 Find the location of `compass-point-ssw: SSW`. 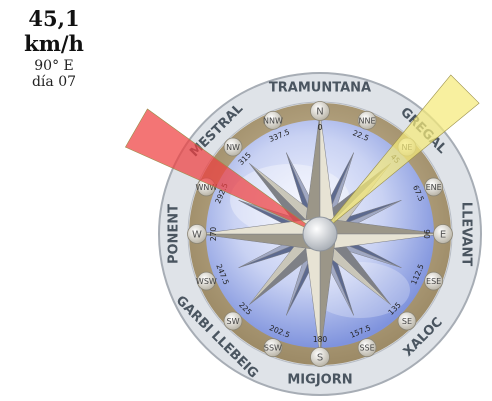

compass-point-ssw: SSW is located at coordinates (273, 348).